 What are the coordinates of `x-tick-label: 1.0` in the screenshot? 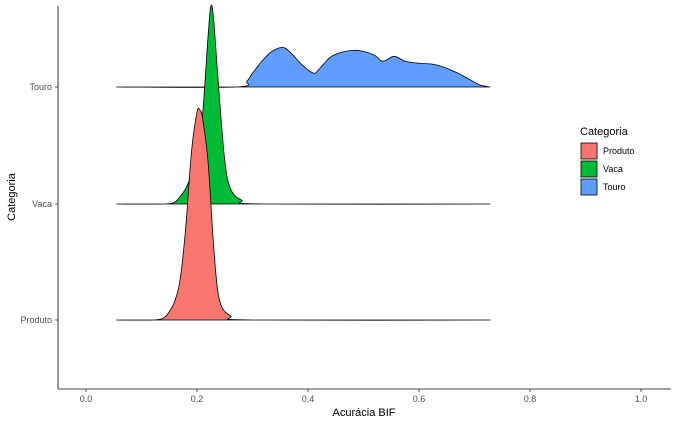 It's located at (641, 399).